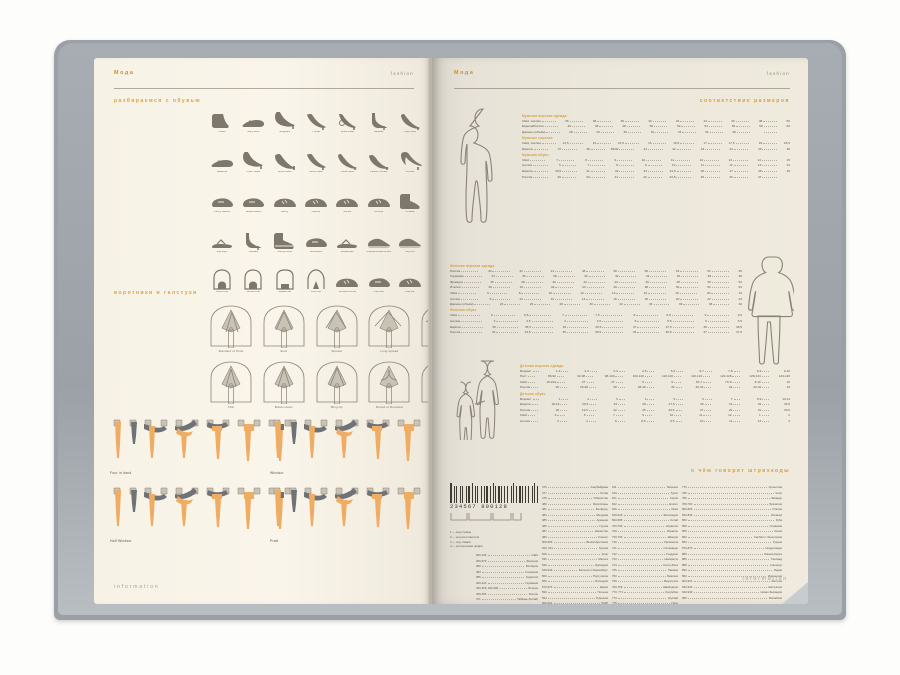 This screenshot has height=675, width=900. I want to click on size-table-value: 28-30, so click(641, 387).